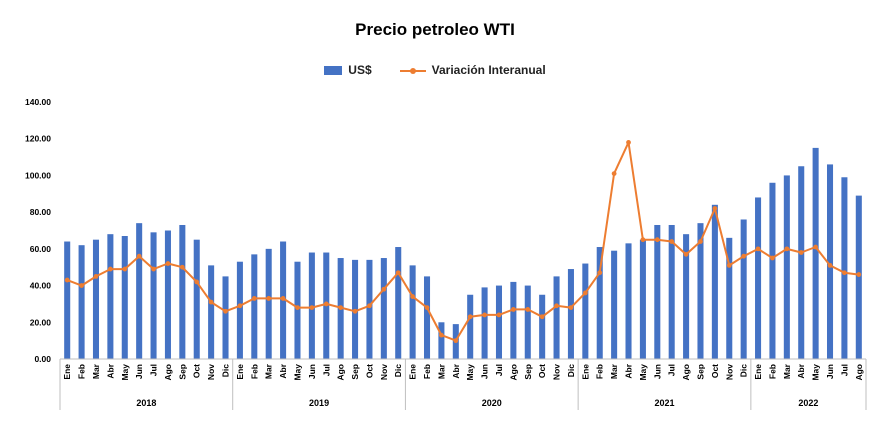 The width and height of the screenshot is (896, 430). Describe the element at coordinates (435, 29) in the screenshot. I see `chart-title: Precio petroleo WTI` at that location.